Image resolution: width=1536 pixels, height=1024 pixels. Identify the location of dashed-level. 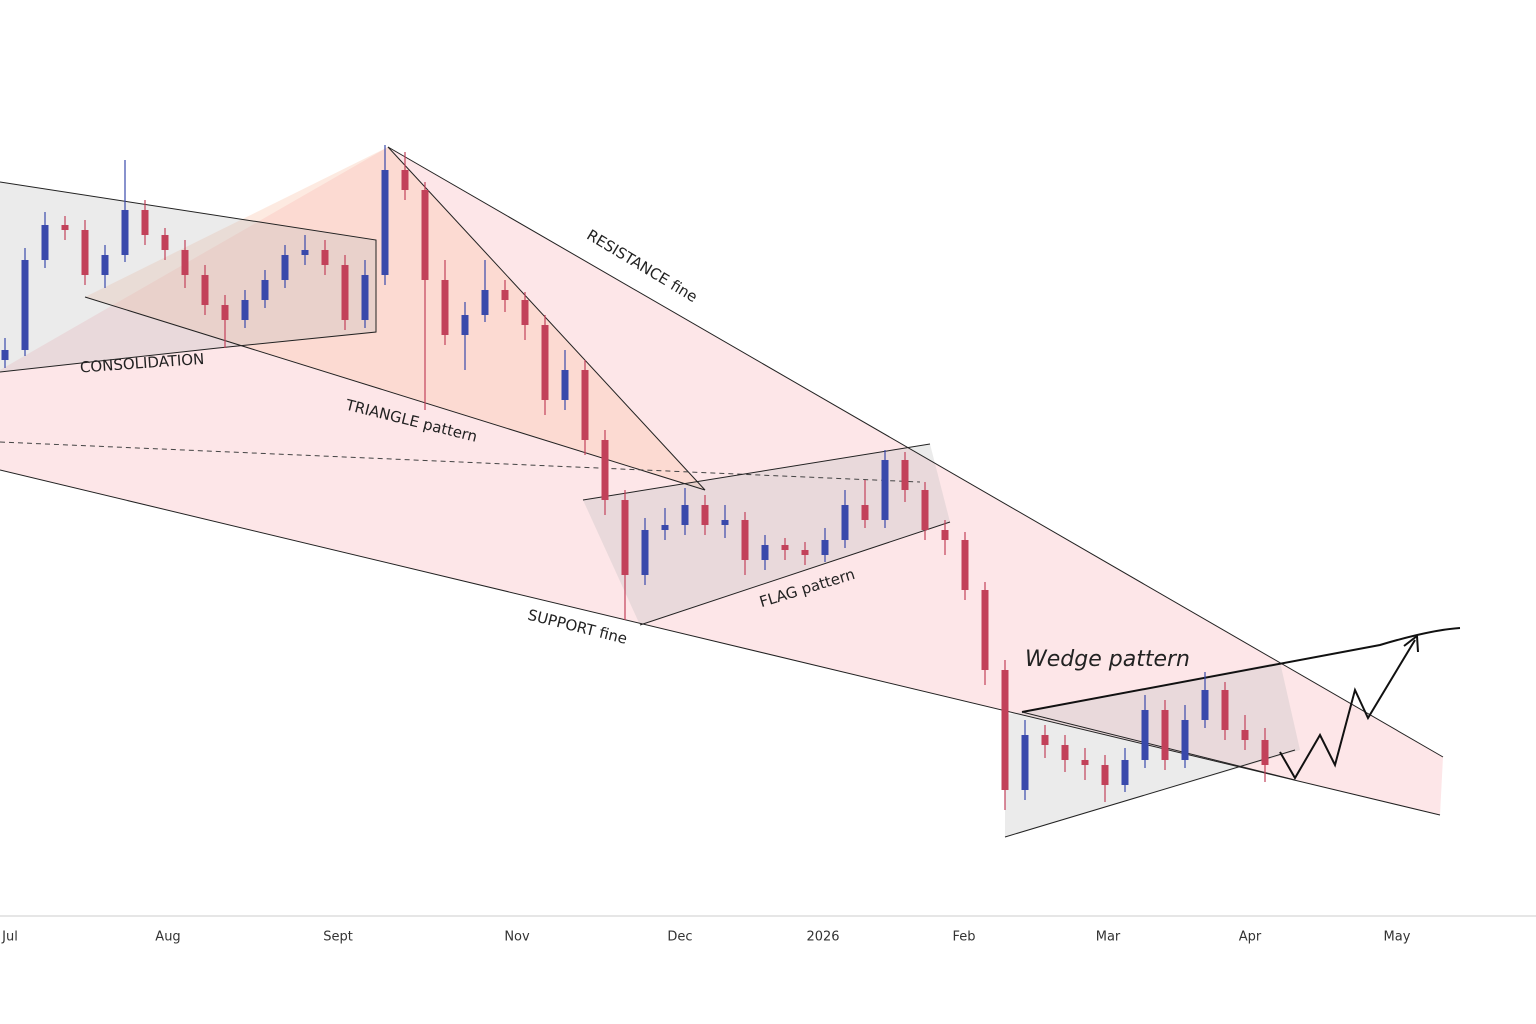
(460, 462).